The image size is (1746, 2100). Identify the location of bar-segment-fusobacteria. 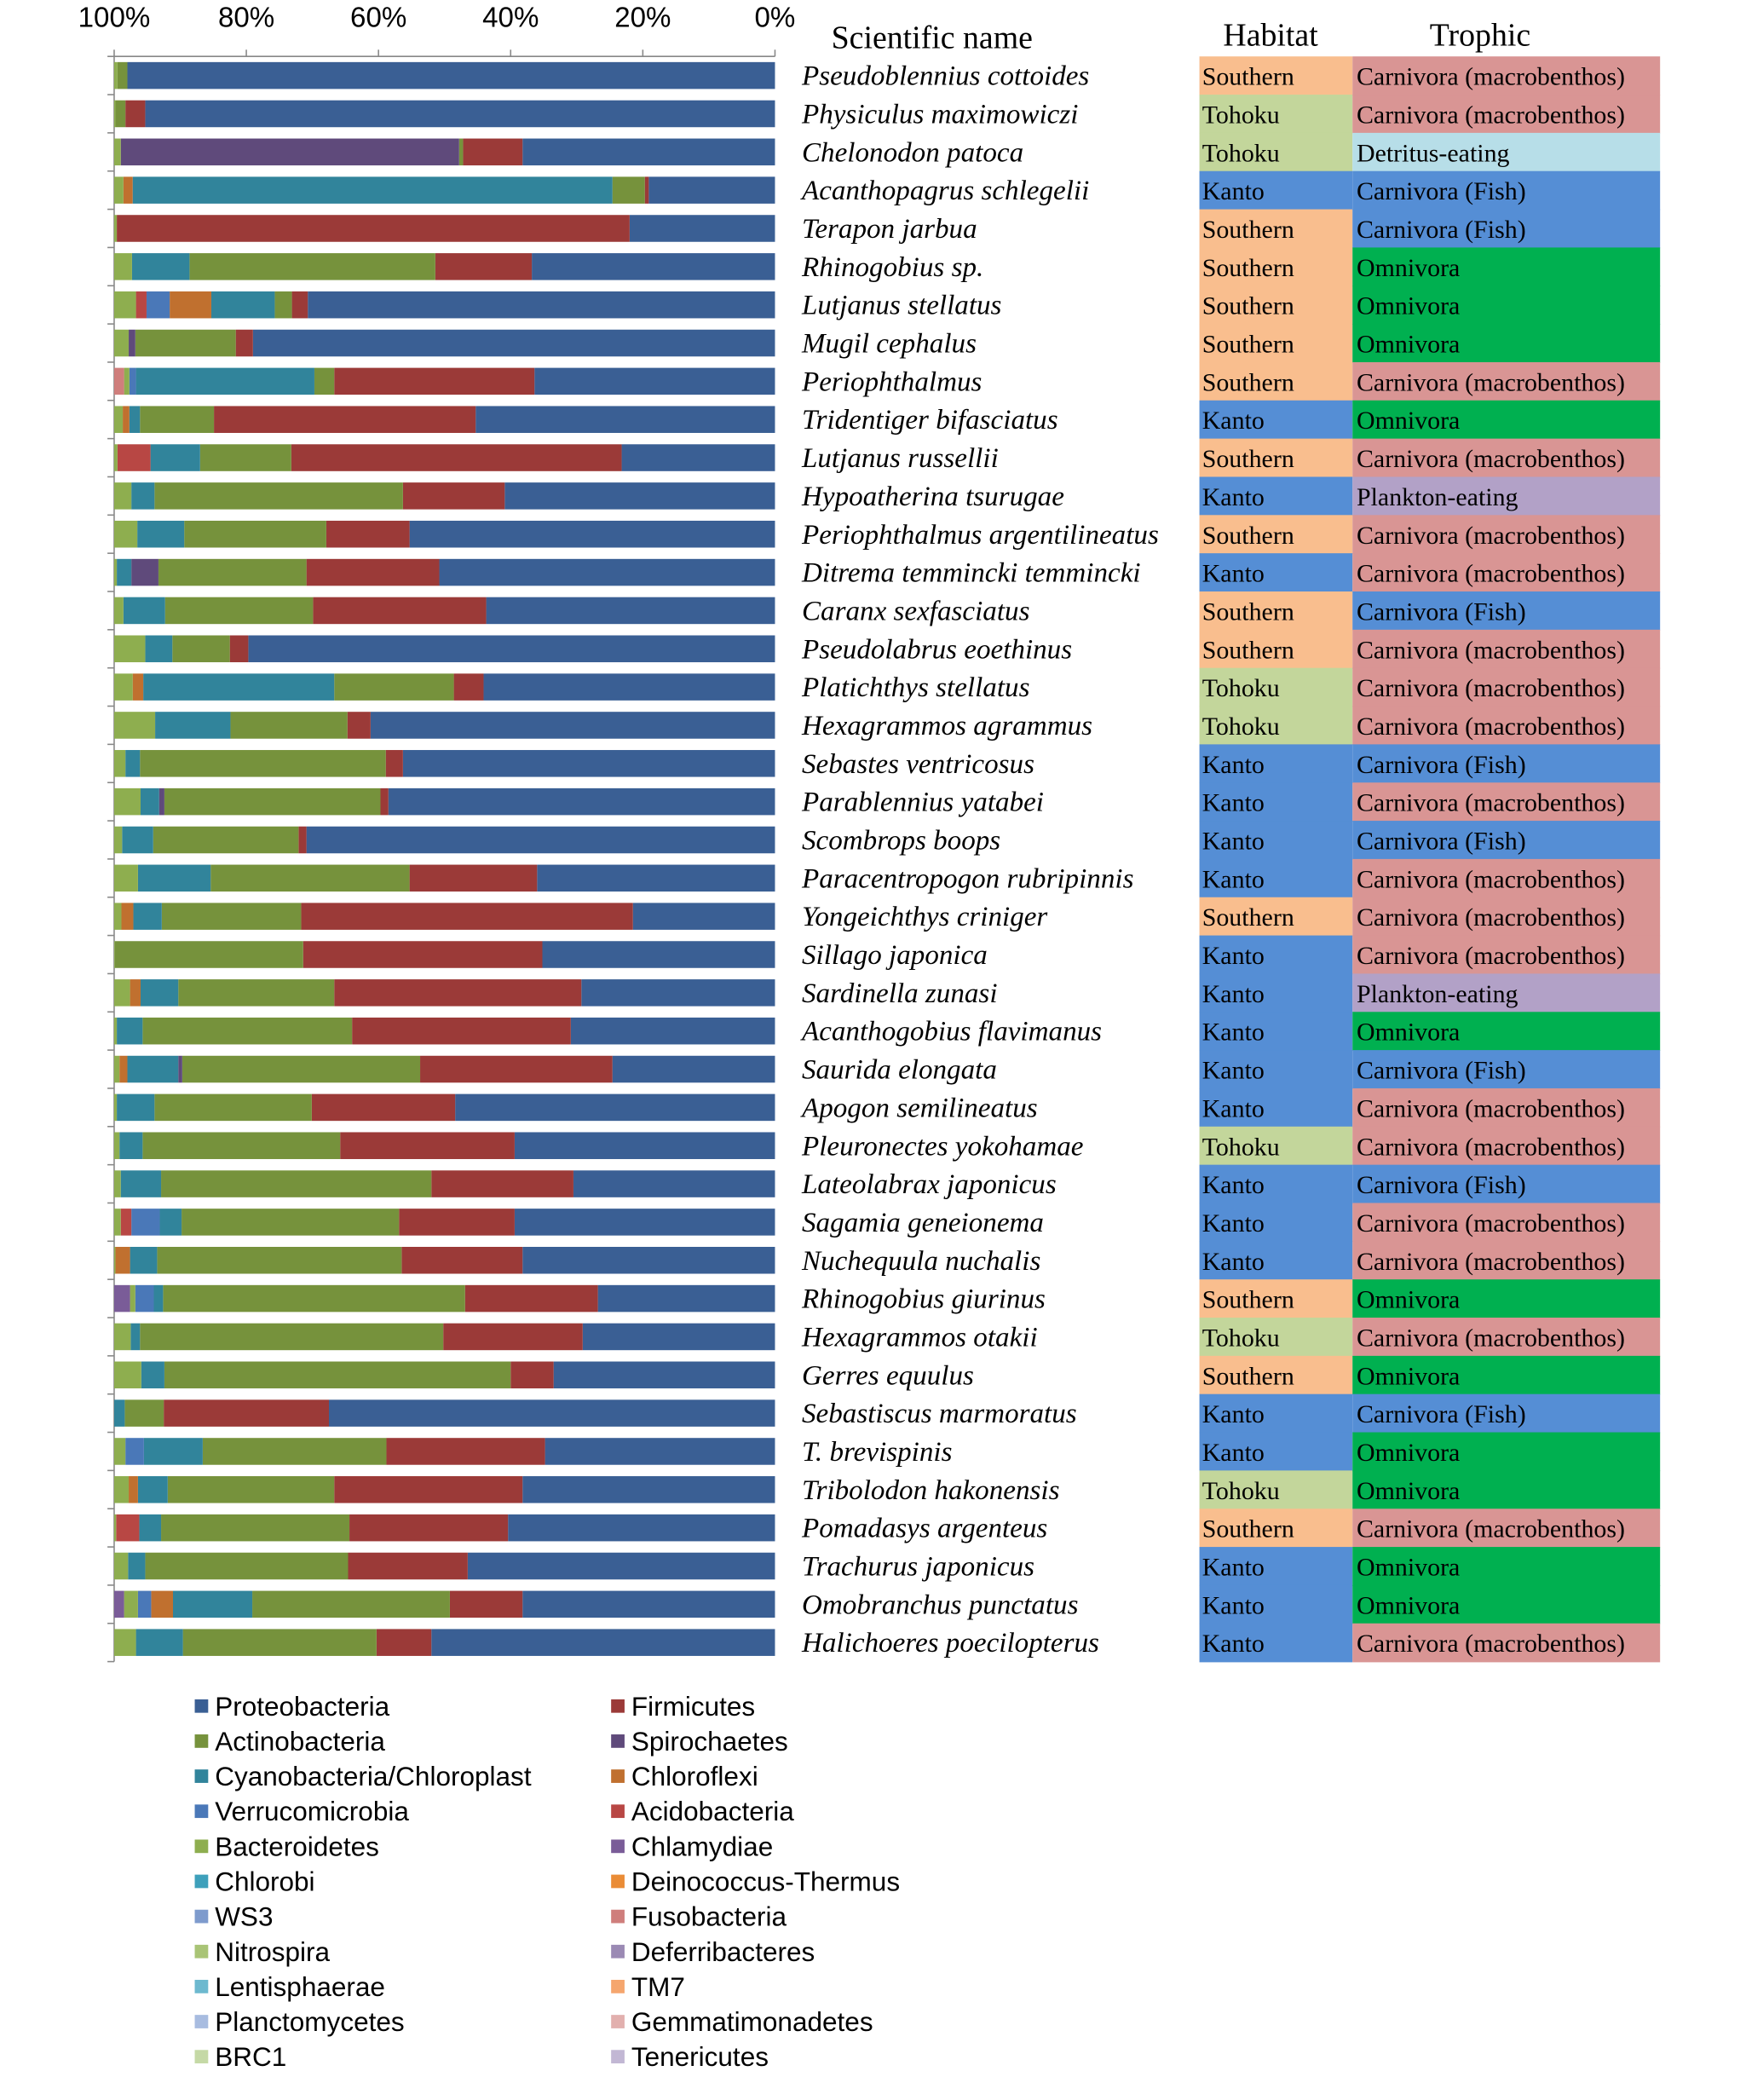
(118, 381).